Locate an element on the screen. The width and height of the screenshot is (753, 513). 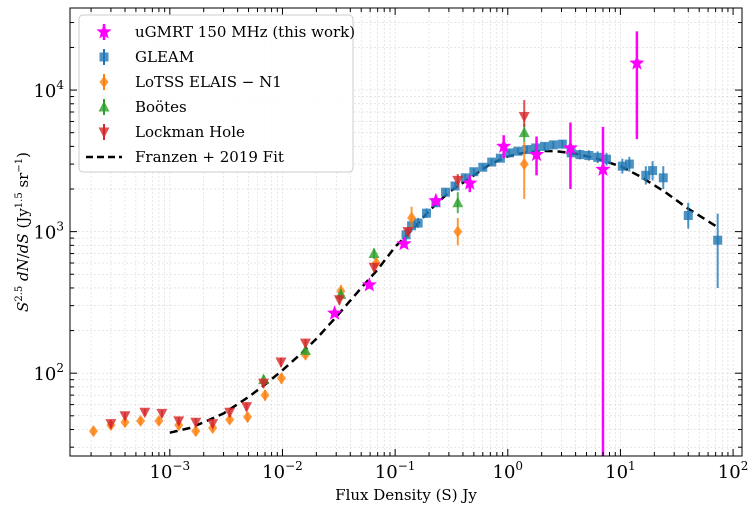
x-tick-label: 10² is located at coordinates (733, 471).